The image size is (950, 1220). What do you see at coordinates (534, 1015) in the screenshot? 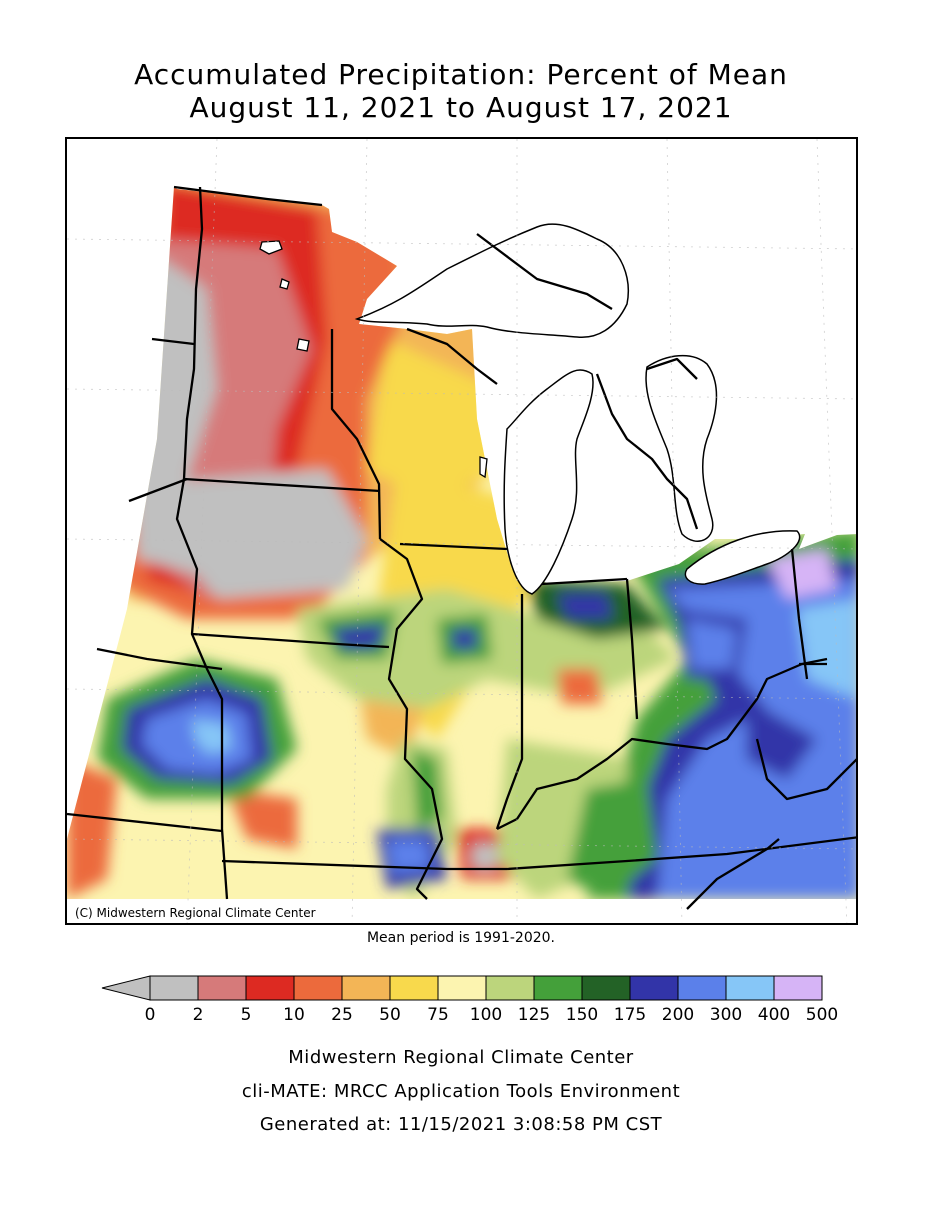
I see `legend-tick-label: 125` at bounding box center [534, 1015].